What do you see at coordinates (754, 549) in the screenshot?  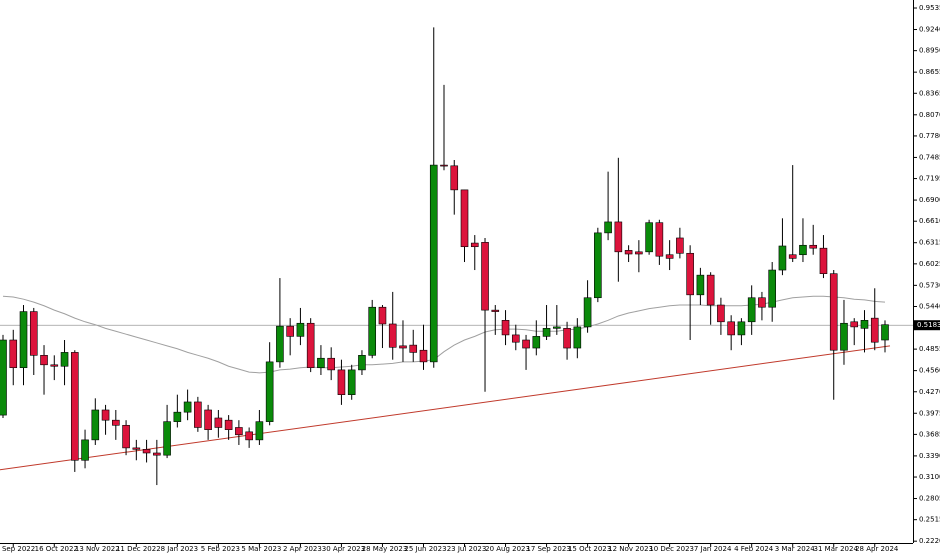 I see `x-tick-label: 4 Feb 2024` at bounding box center [754, 549].